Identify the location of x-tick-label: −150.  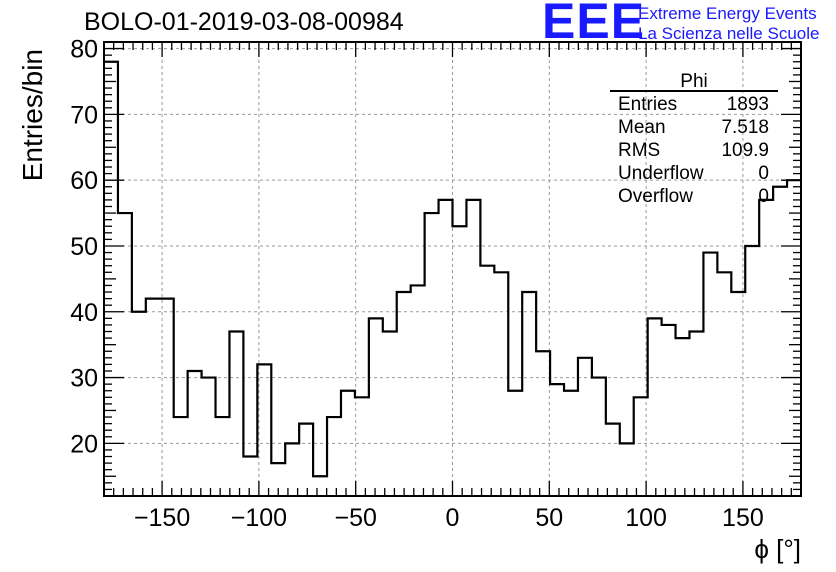
(162, 518).